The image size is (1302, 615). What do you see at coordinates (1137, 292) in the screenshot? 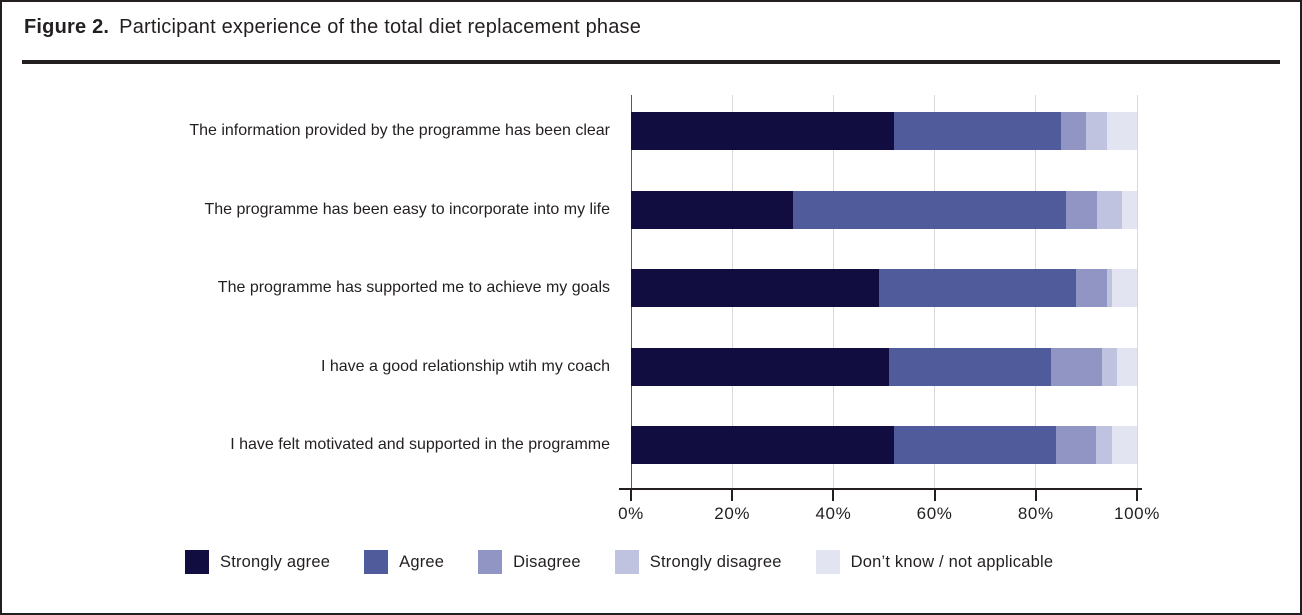
I see `gridline` at bounding box center [1137, 292].